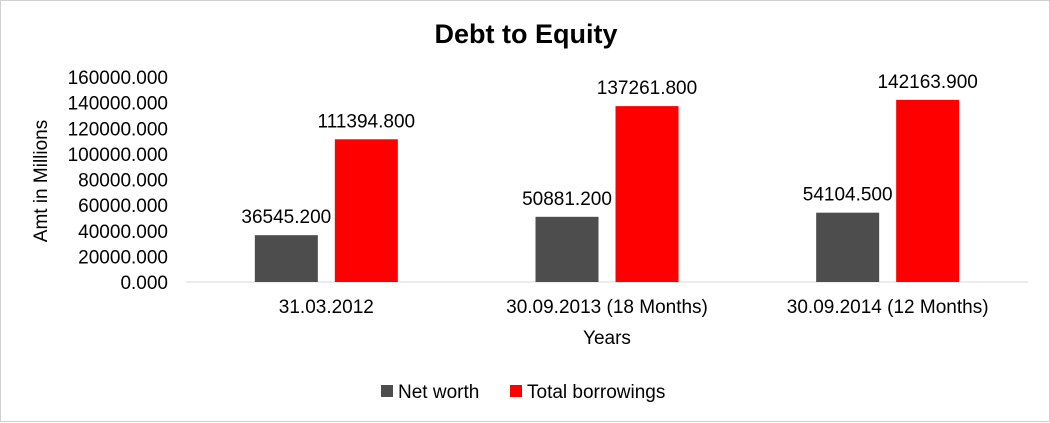  Describe the element at coordinates (607, 307) in the screenshot. I see `x-tick-label: 30.09.2013 (18 Months)` at that location.